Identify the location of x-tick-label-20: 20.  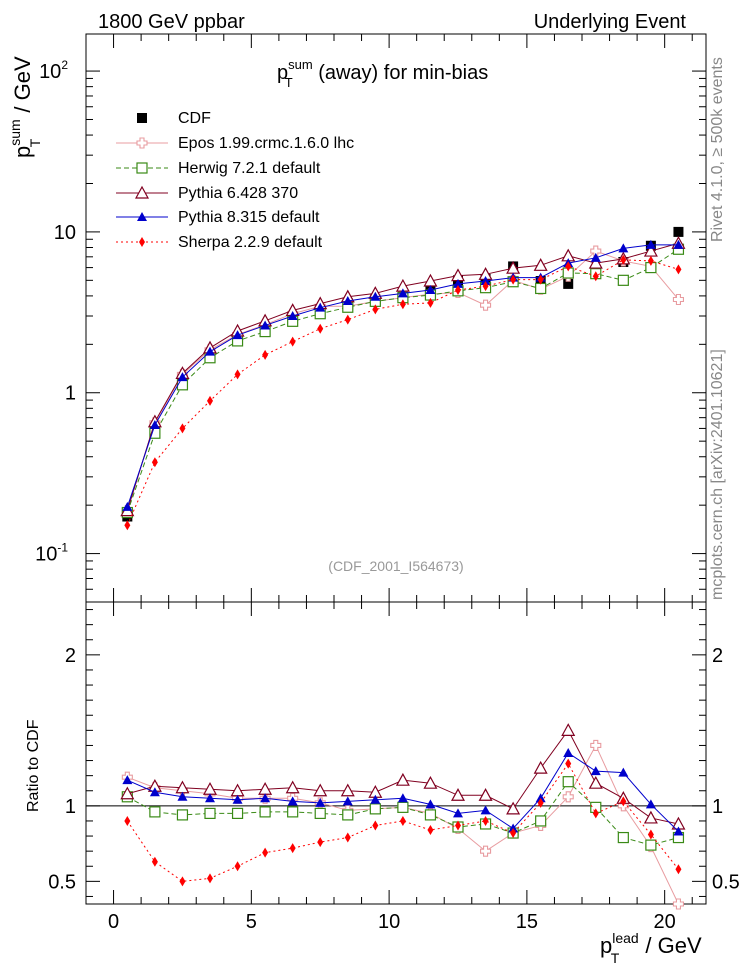
(665, 922).